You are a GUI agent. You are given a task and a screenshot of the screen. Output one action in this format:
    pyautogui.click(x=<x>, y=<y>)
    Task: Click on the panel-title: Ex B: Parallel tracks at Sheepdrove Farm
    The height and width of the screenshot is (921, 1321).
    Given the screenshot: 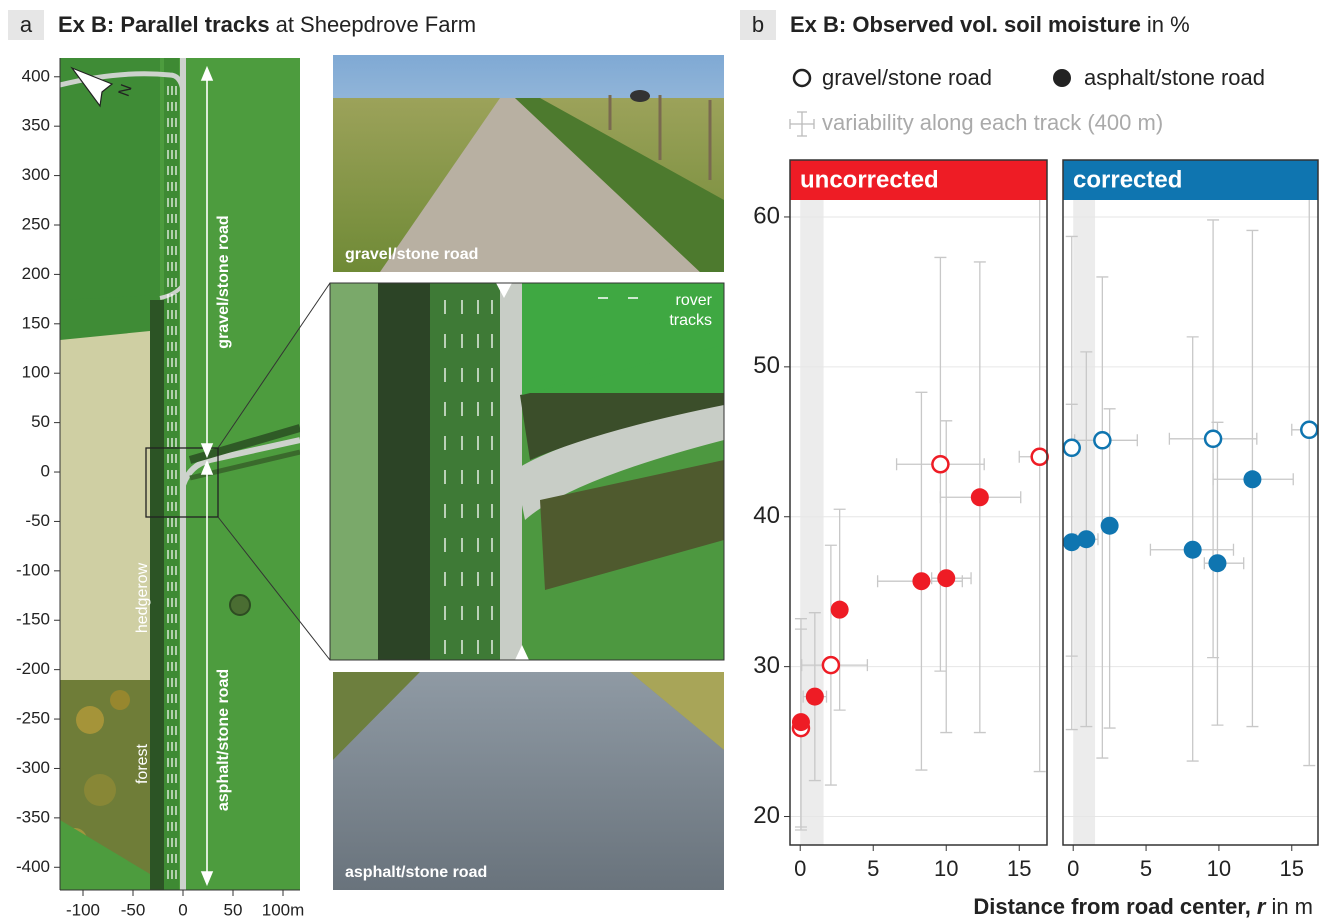 What is the action you would take?
    pyautogui.click(x=267, y=24)
    